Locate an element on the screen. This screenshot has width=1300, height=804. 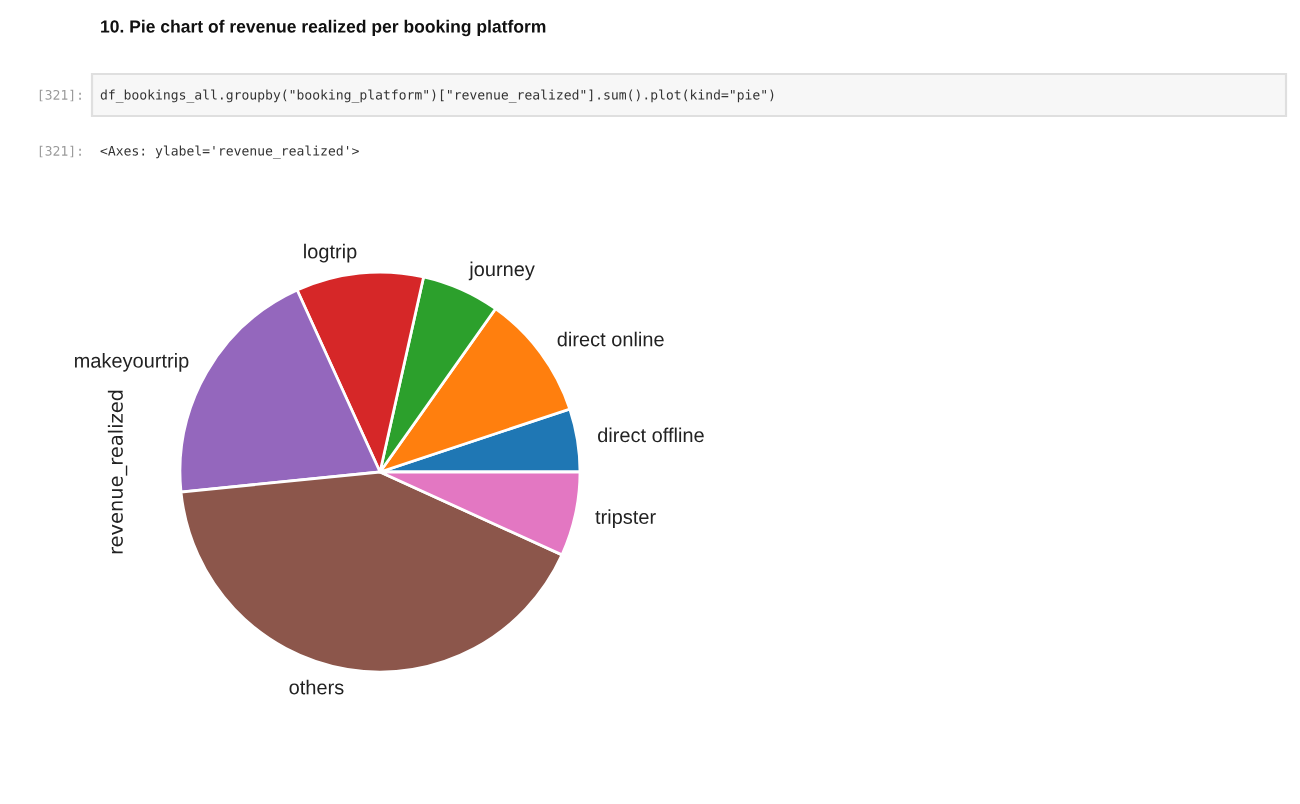
slice-label: direct offline is located at coordinates (651, 435).